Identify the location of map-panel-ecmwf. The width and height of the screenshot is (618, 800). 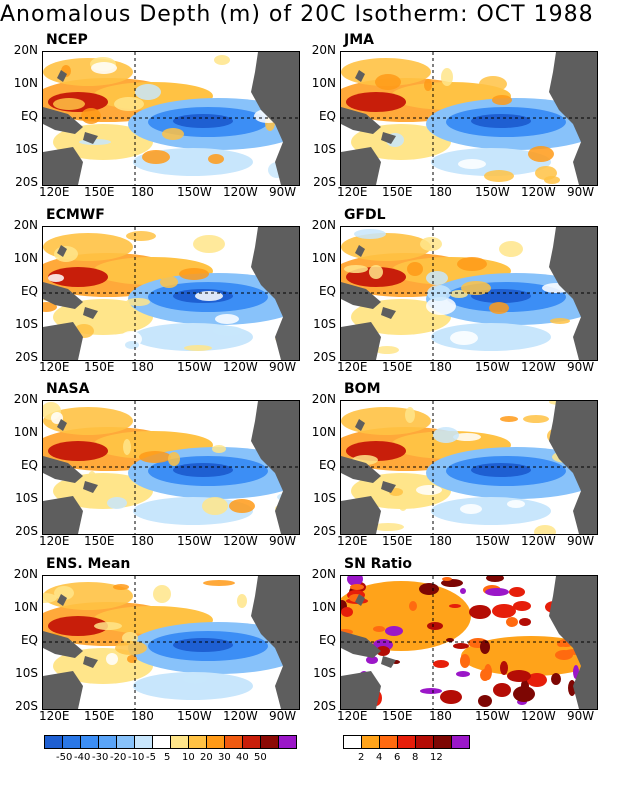
(171, 293).